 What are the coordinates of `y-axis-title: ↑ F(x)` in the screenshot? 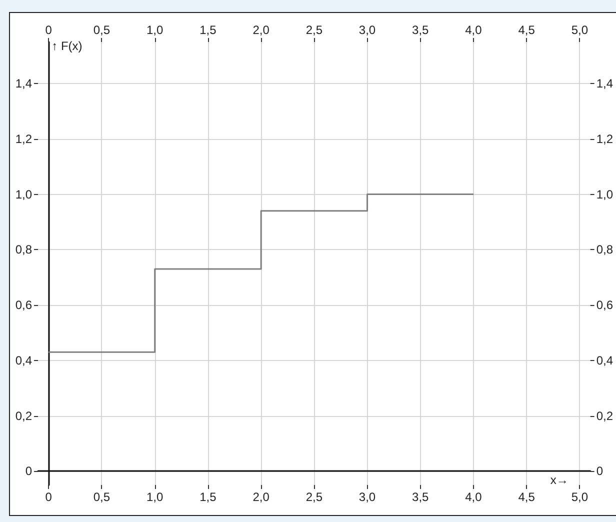 It's located at (67, 46).